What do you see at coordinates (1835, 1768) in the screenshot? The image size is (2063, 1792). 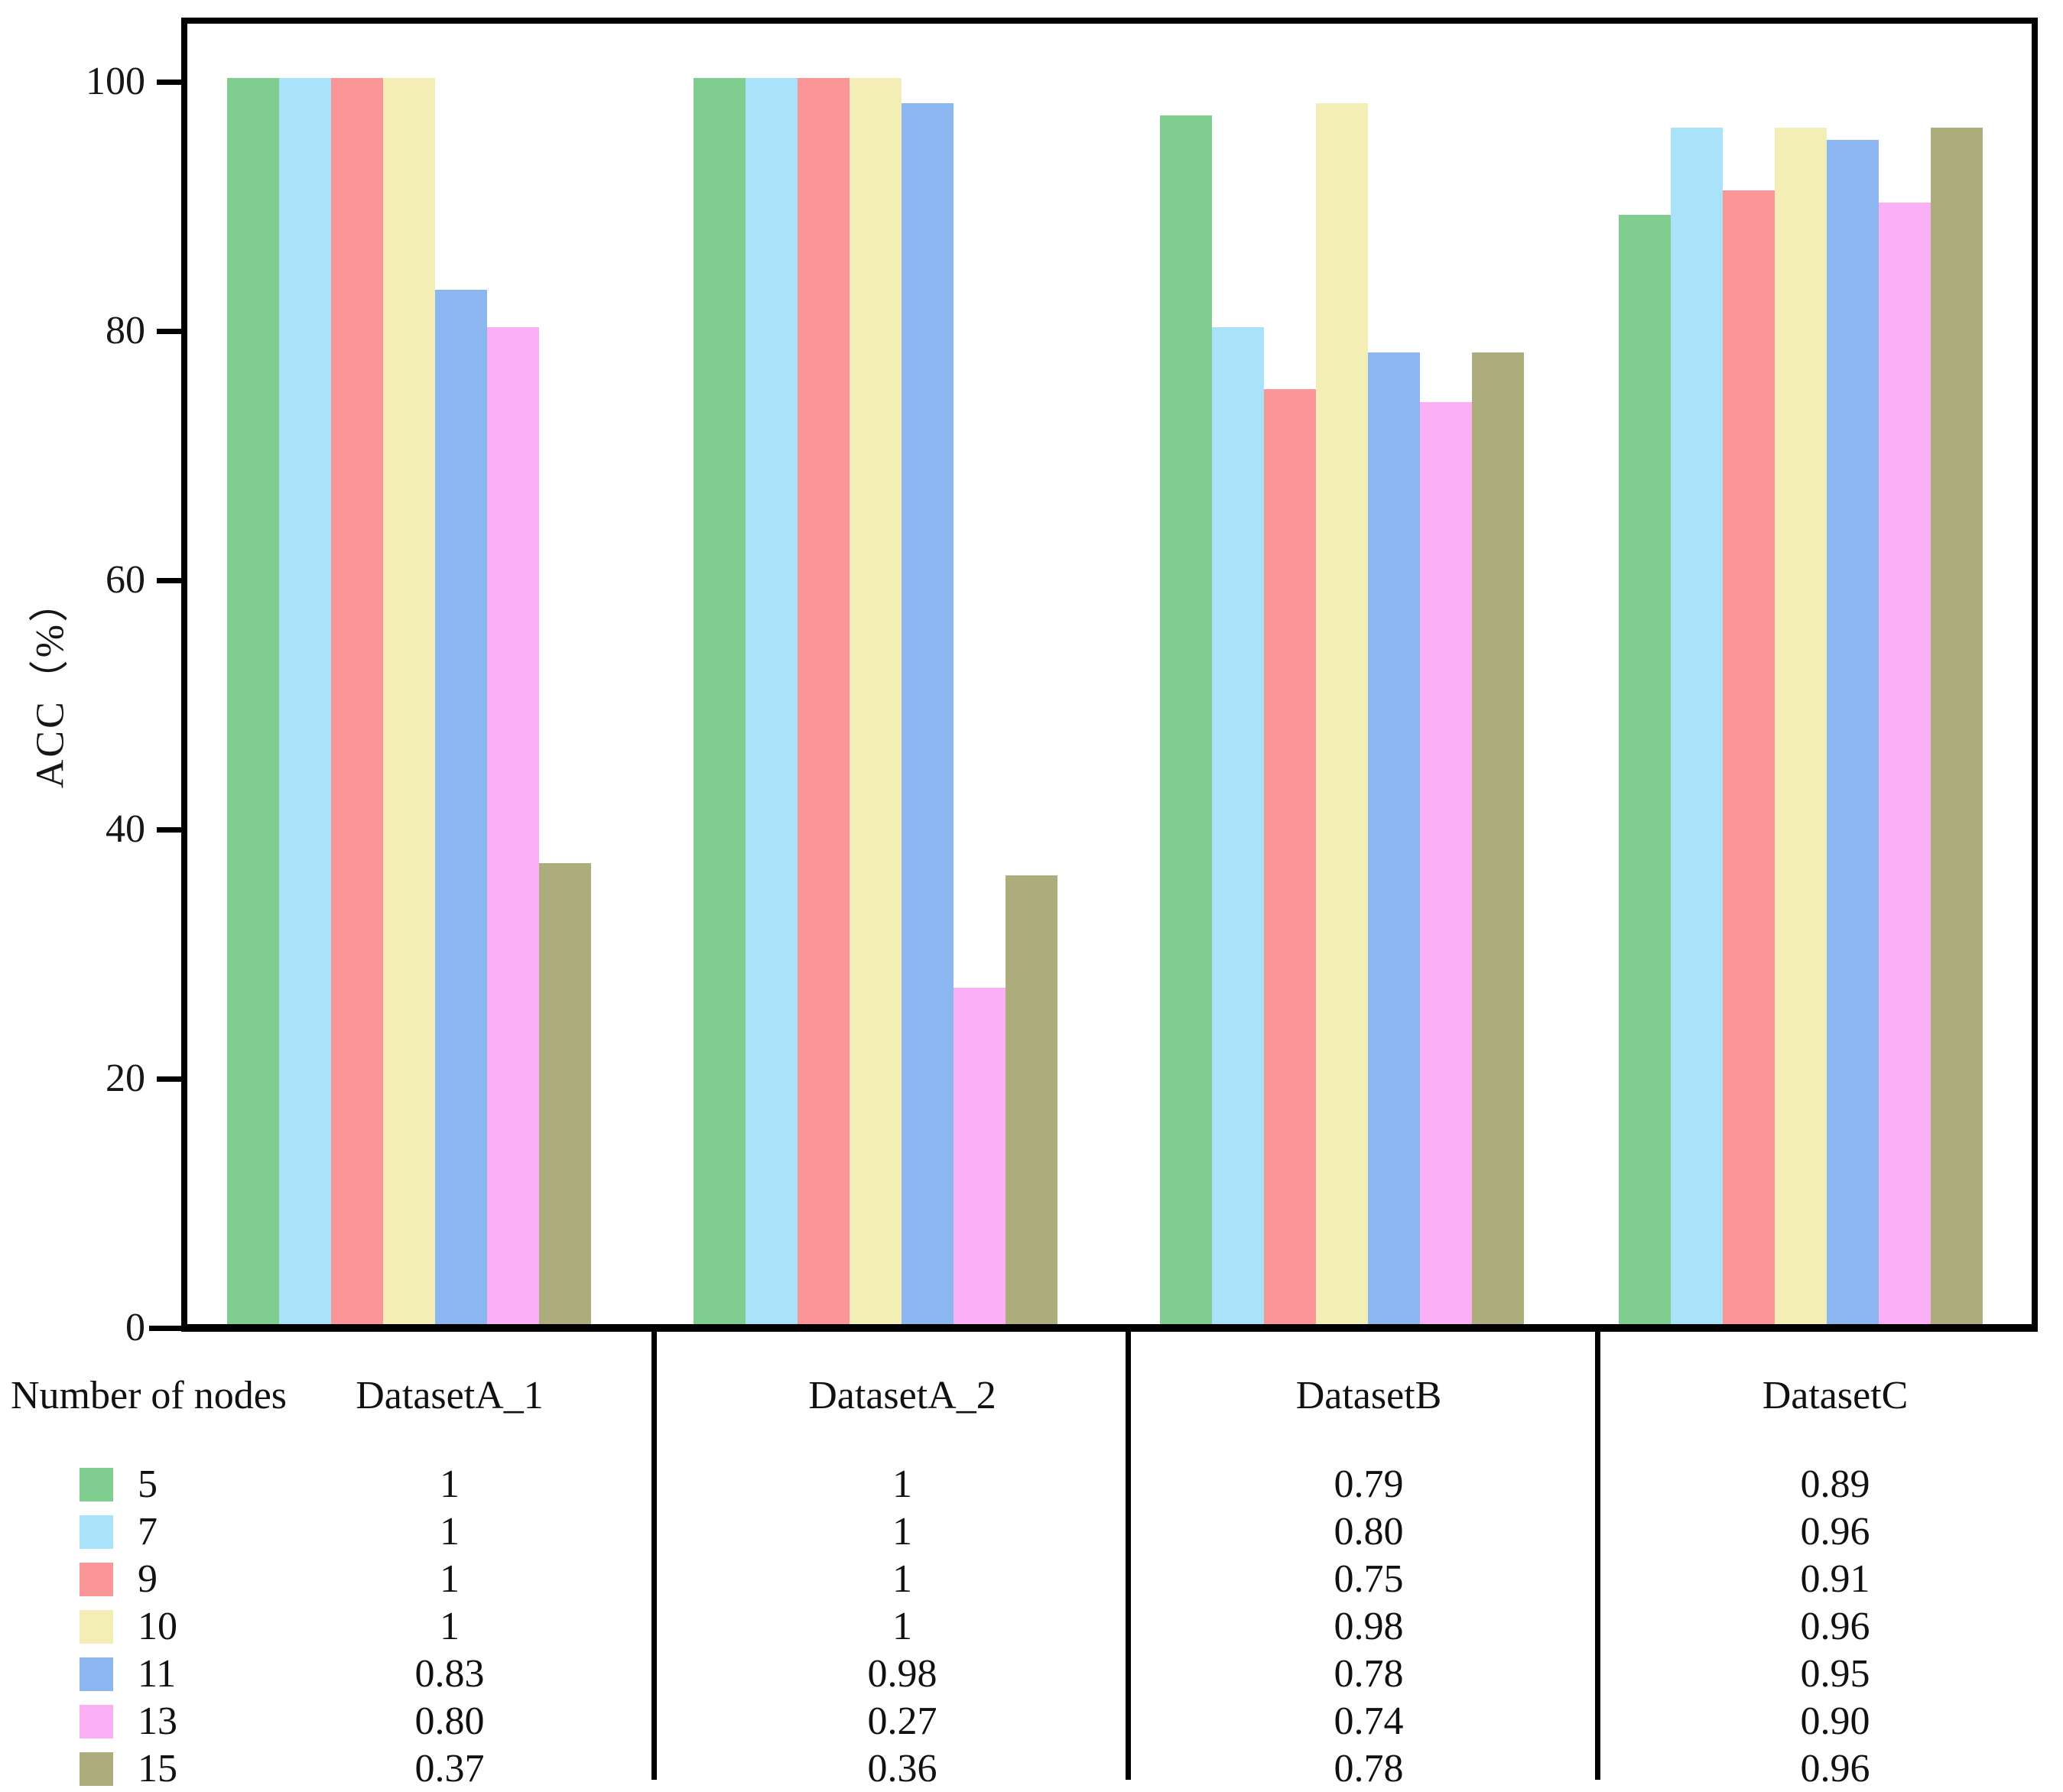 I see `table-cell-DatasetC-nodes-15: 0.96` at bounding box center [1835, 1768].